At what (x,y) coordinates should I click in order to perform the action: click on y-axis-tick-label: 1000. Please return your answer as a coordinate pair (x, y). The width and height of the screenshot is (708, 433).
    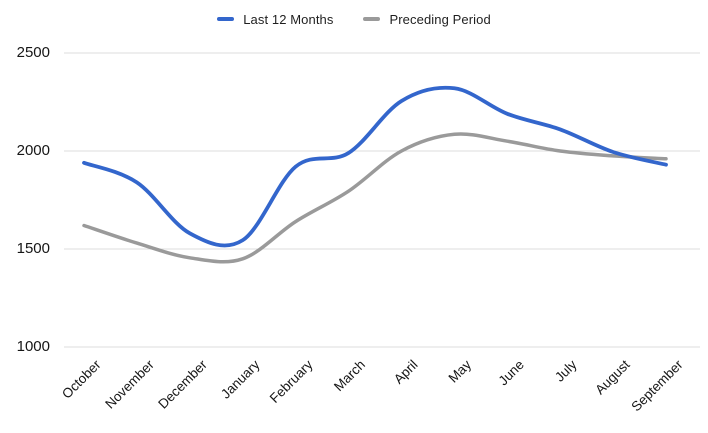
    Looking at the image, I should click on (33, 346).